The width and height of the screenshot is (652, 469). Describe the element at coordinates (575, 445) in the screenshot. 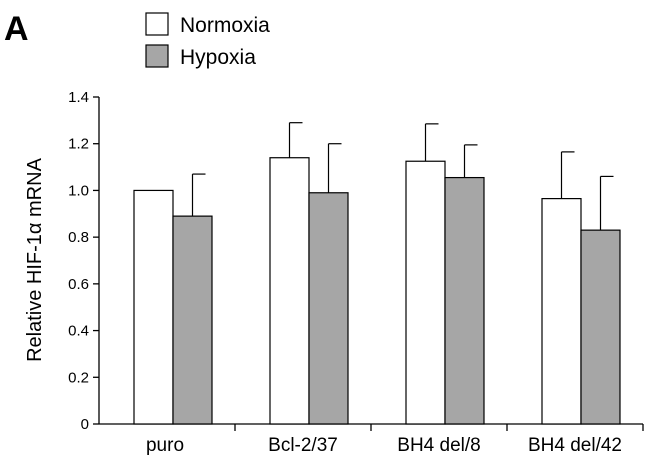

I see `x-tick-label: BH4 del/42` at that location.